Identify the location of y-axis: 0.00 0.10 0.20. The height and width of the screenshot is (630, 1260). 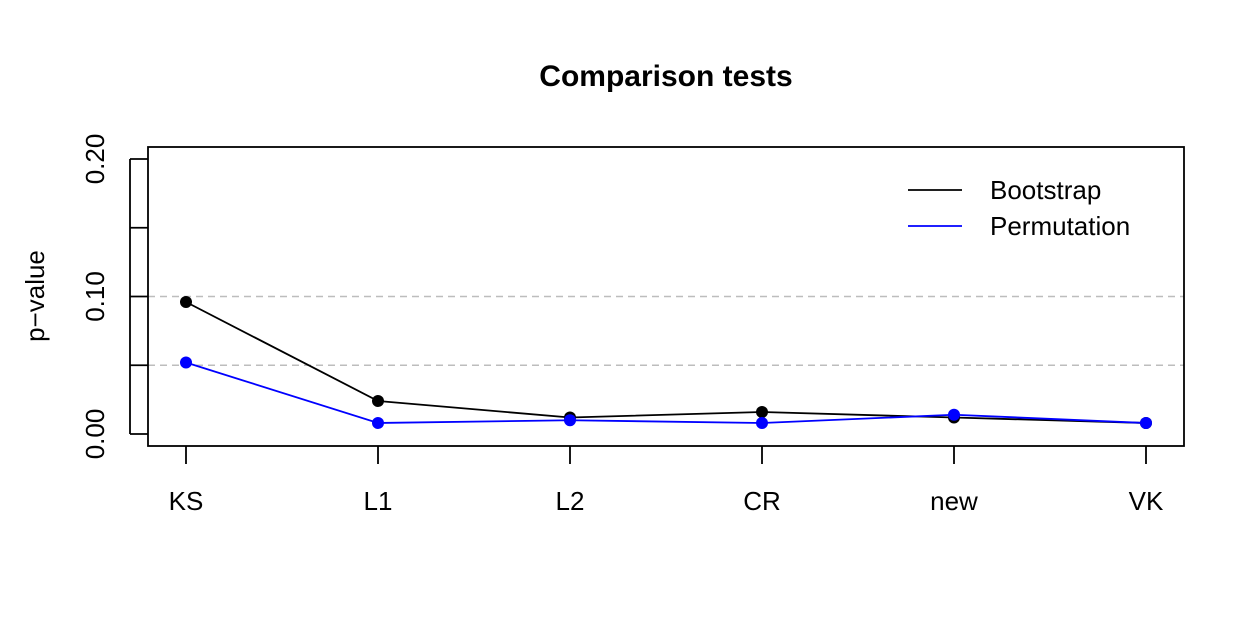
(114, 297).